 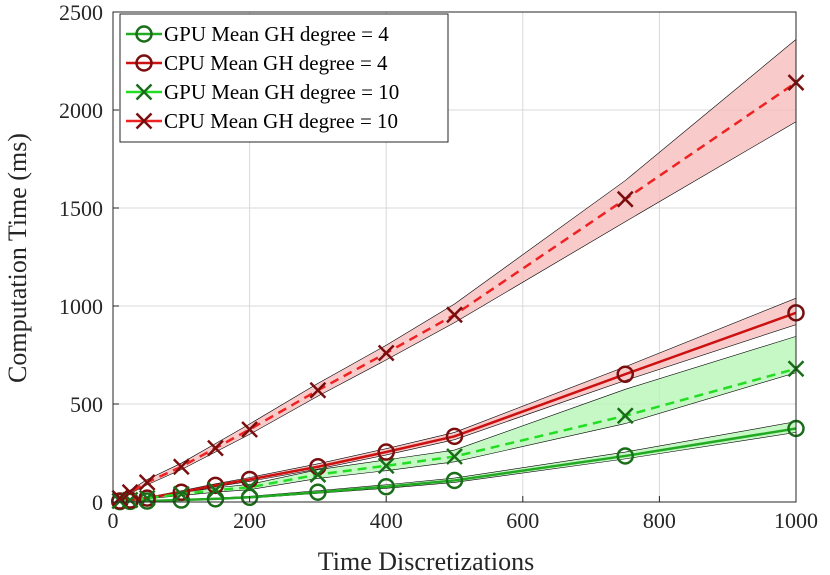 What do you see at coordinates (276, 34) in the screenshot?
I see `legend-label: GPU Mean GH degree = 4` at bounding box center [276, 34].